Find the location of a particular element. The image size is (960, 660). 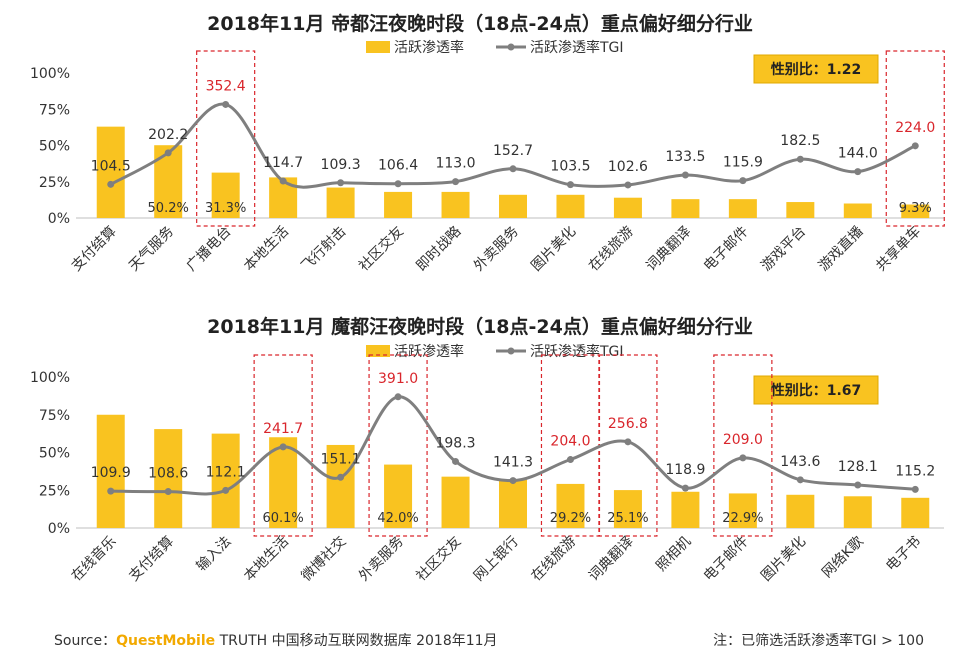

chart1-category-label: 图片美化 is located at coordinates (553, 249).